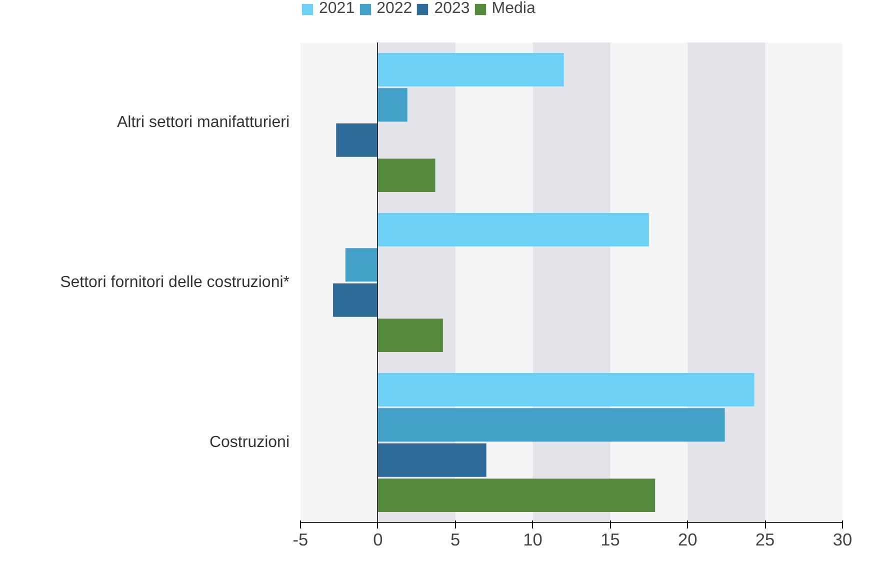 This screenshot has height=563, width=870. I want to click on legend-label: Media, so click(514, 9).